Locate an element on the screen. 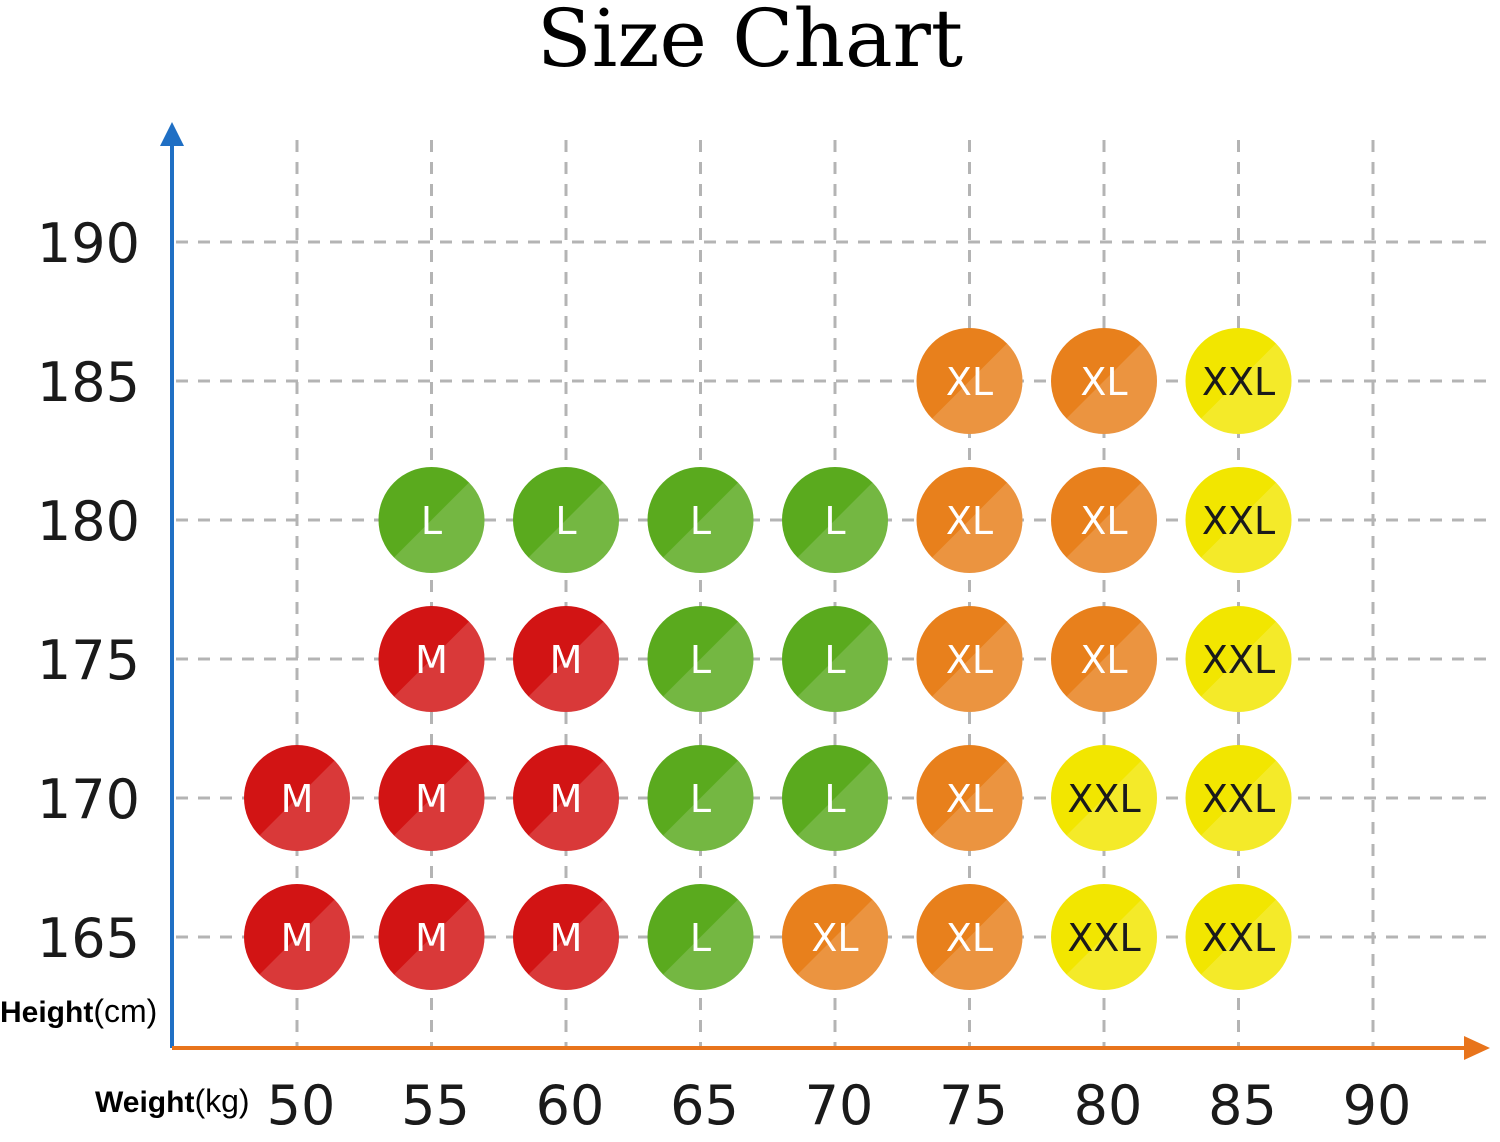  x-tick-label: 90 is located at coordinates (1377, 1105).